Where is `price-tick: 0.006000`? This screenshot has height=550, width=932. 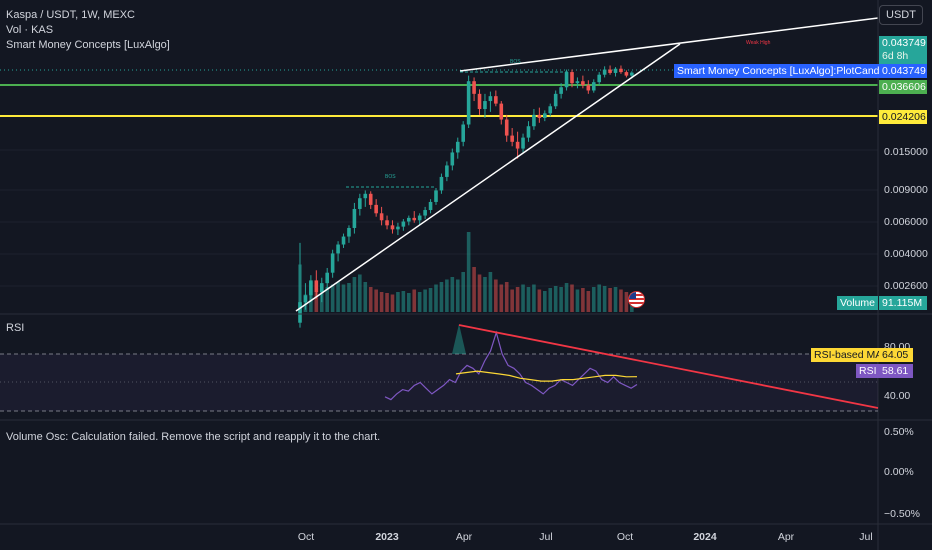 price-tick: 0.006000 is located at coordinates (906, 222).